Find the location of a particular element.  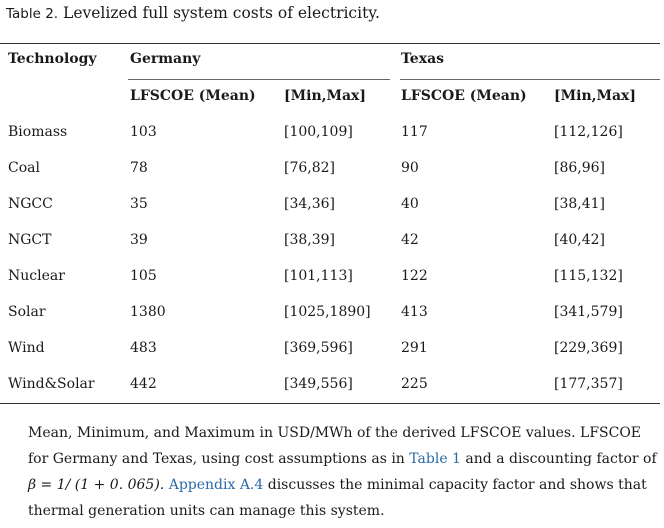

header-germany-minmax: [Min,Max] is located at coordinates (325, 96).